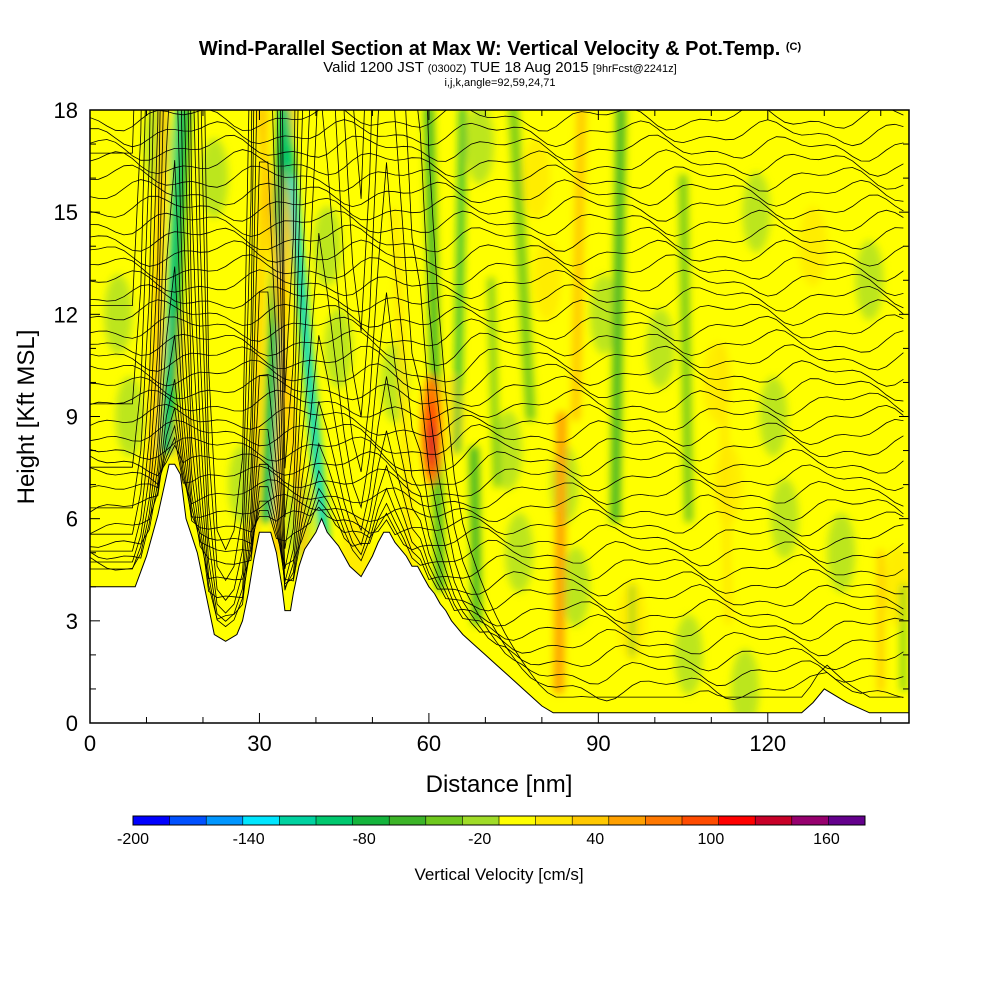 This screenshot has width=1000, height=1000. Describe the element at coordinates (72, 621) in the screenshot. I see `y-tick-label: 3` at that location.